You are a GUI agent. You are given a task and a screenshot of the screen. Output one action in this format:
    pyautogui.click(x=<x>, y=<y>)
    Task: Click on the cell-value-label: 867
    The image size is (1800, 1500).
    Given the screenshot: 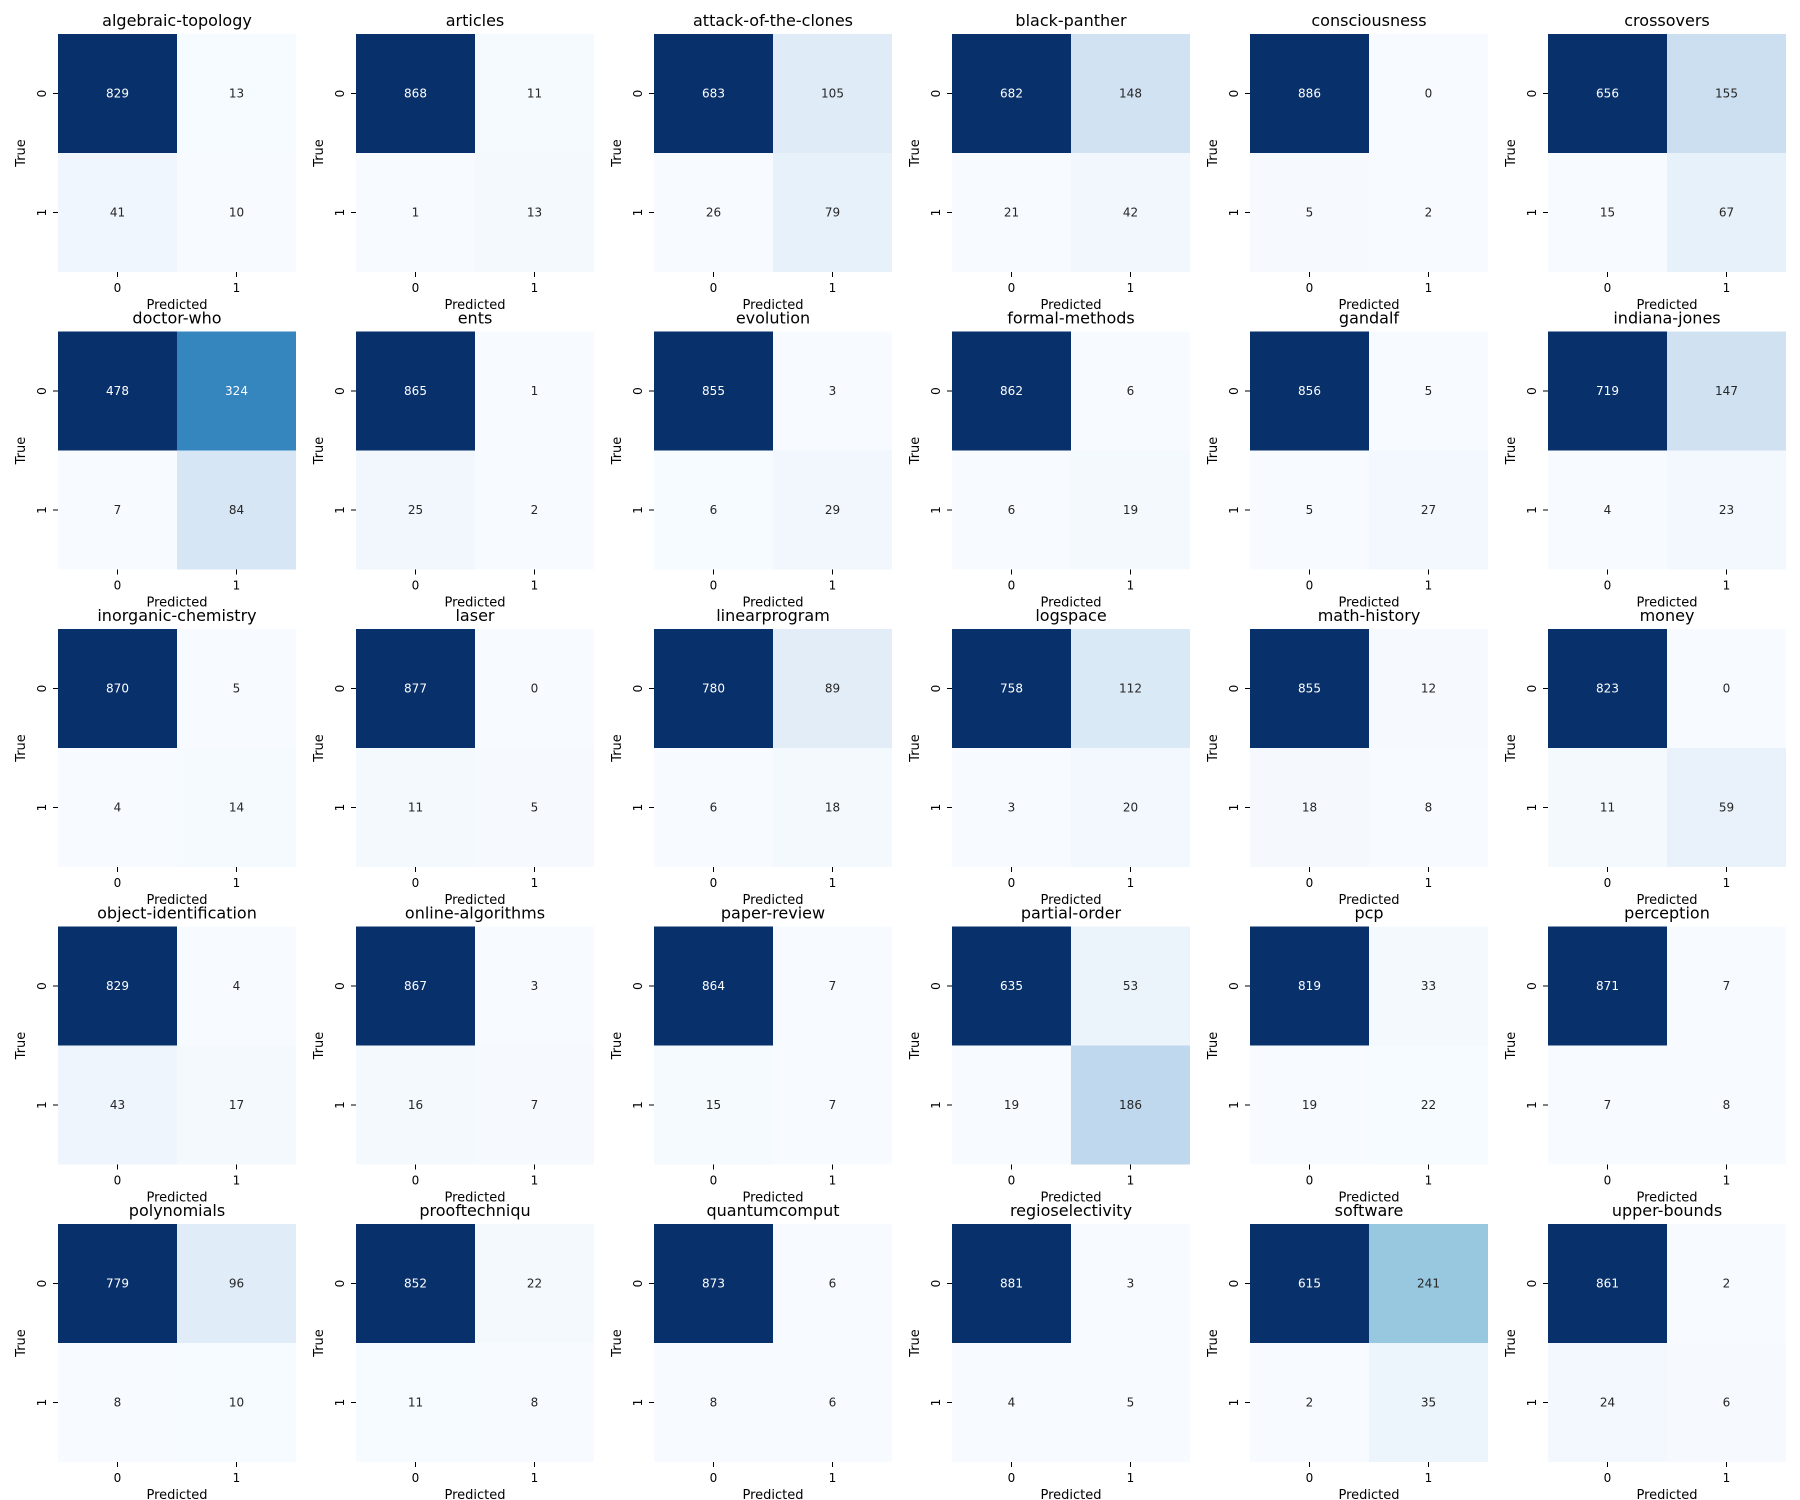 What is the action you would take?
    pyautogui.click(x=415, y=986)
    